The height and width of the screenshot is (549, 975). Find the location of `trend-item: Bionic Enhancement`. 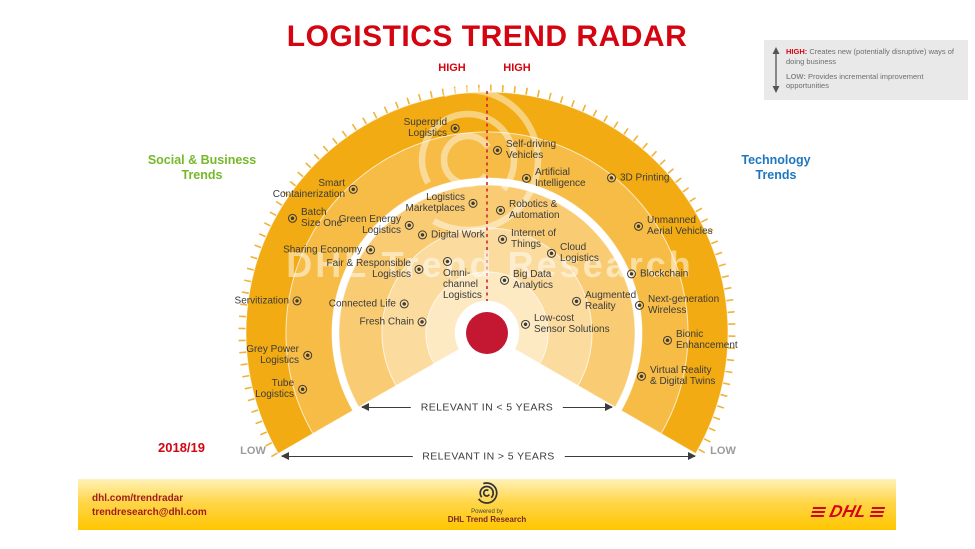

trend-item: Bionic Enhancement is located at coordinates (700, 340).